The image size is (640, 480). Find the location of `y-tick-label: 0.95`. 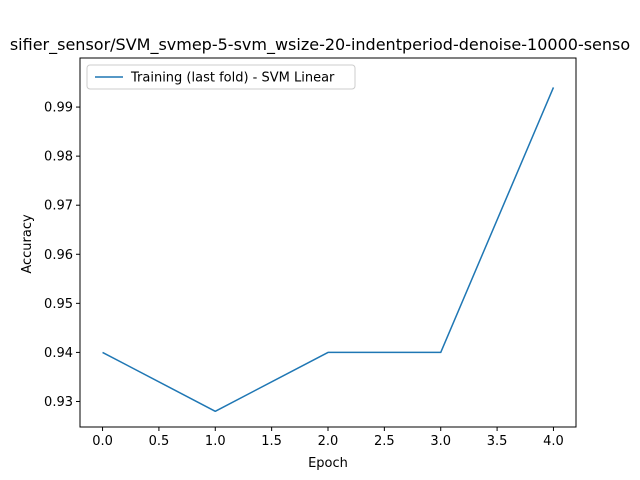

y-tick-label: 0.95 is located at coordinates (58, 304).